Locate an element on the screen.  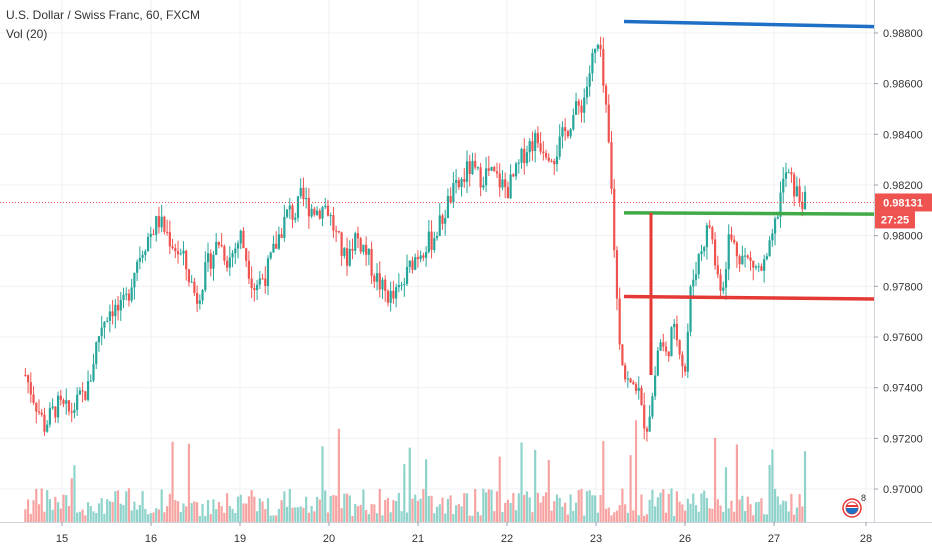
support-line is located at coordinates (749, 297).